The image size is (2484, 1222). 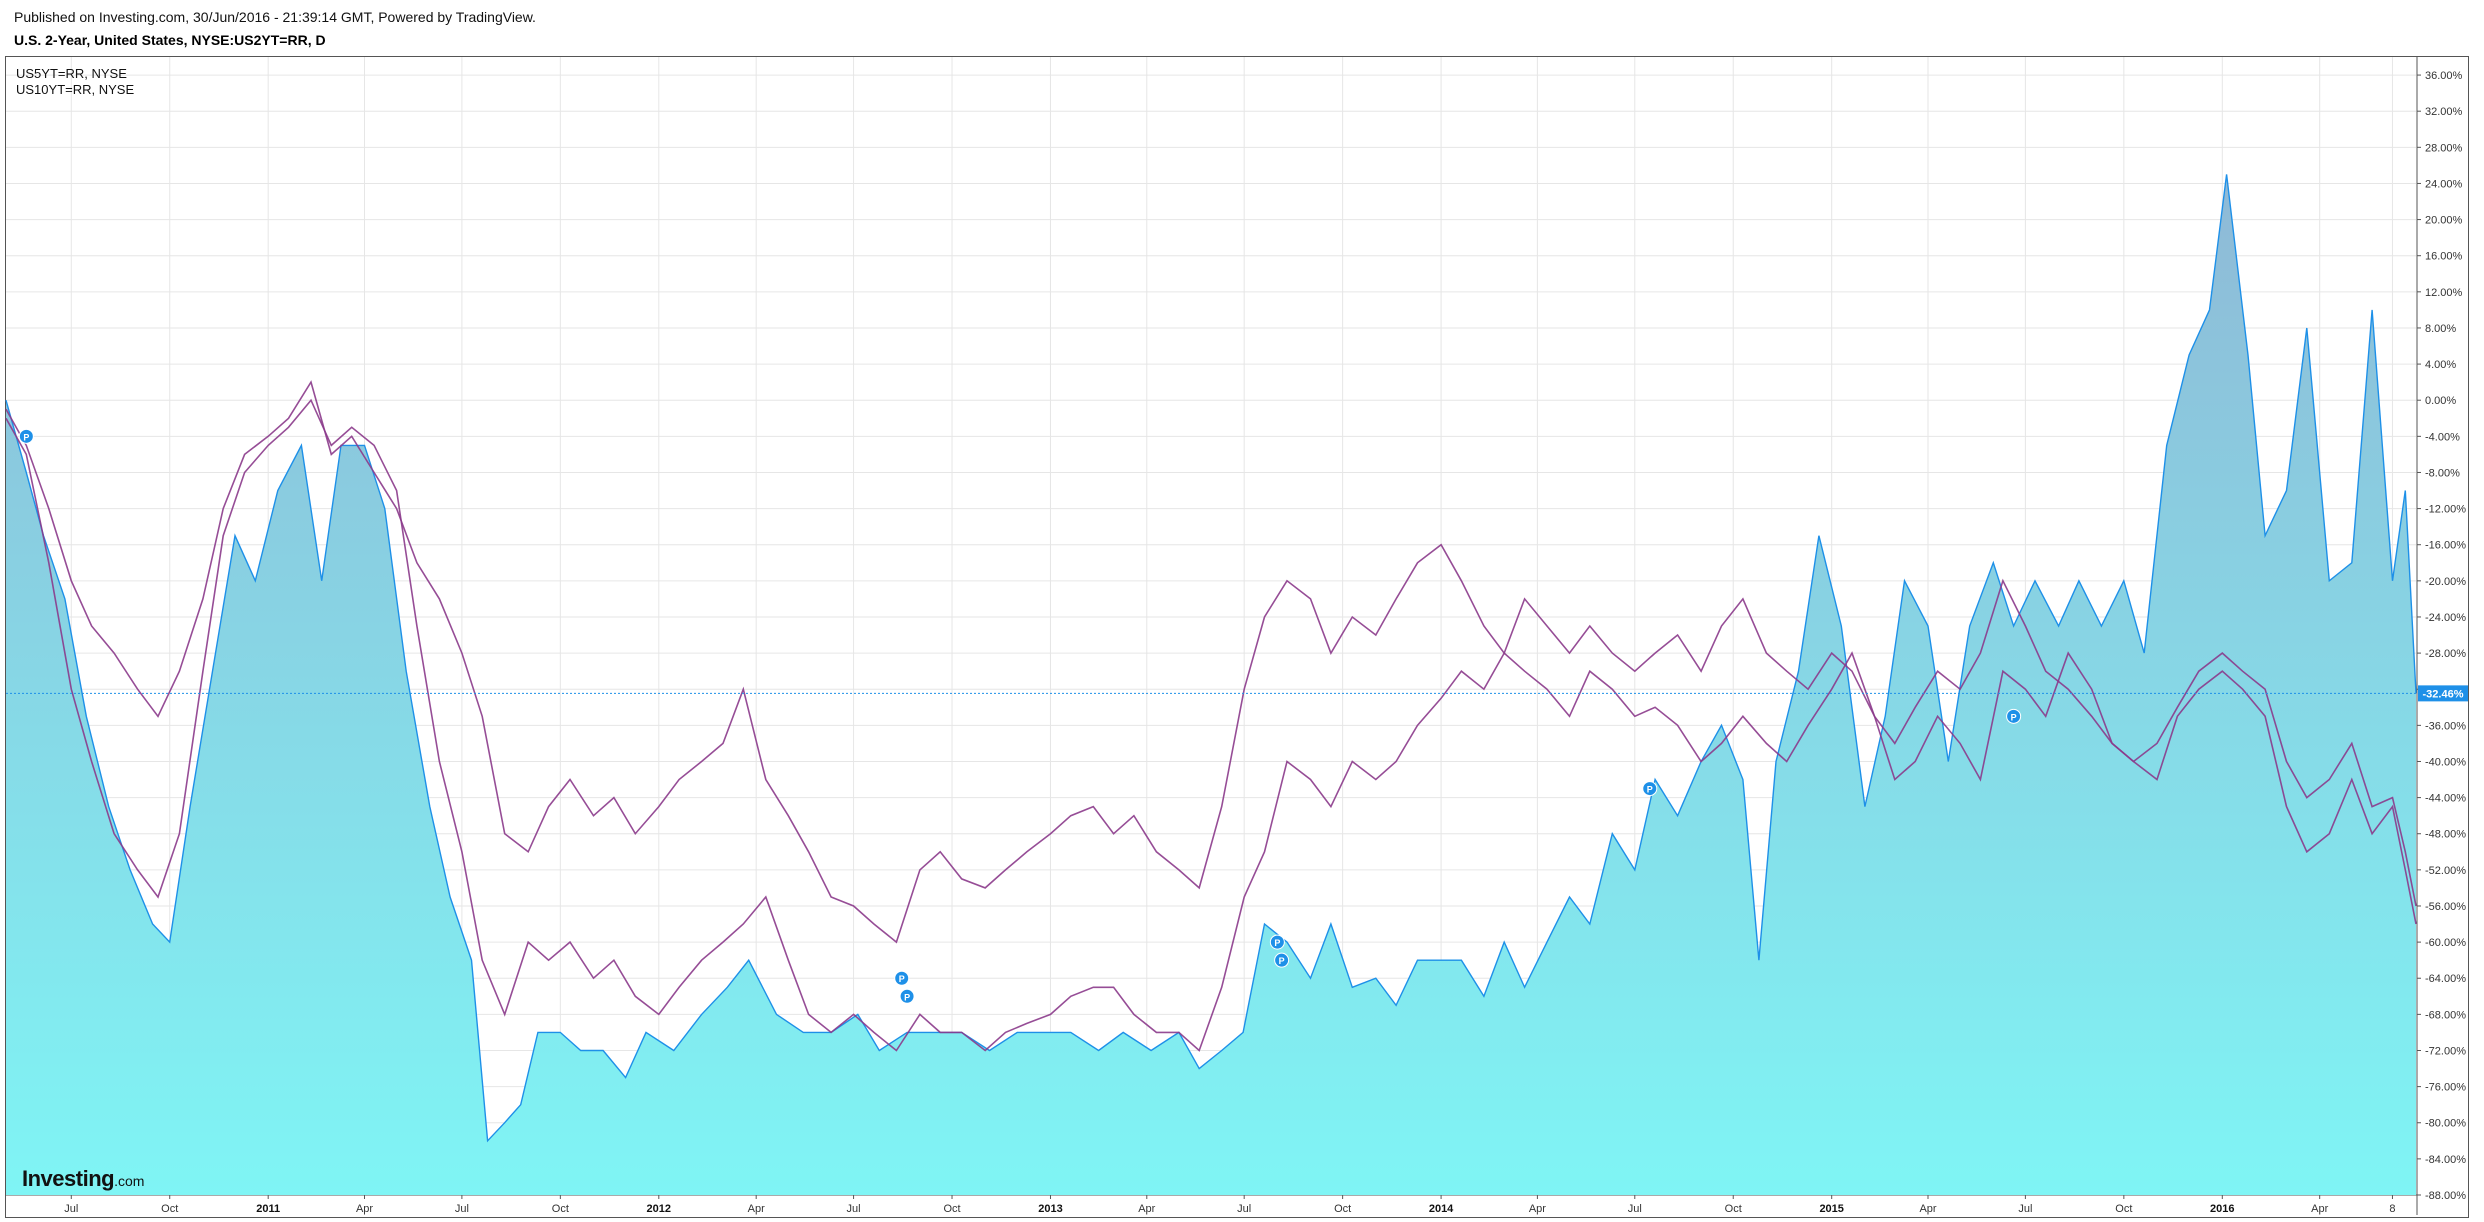 I want to click on y-tick-label: -40.00%, so click(x=2445, y=762).